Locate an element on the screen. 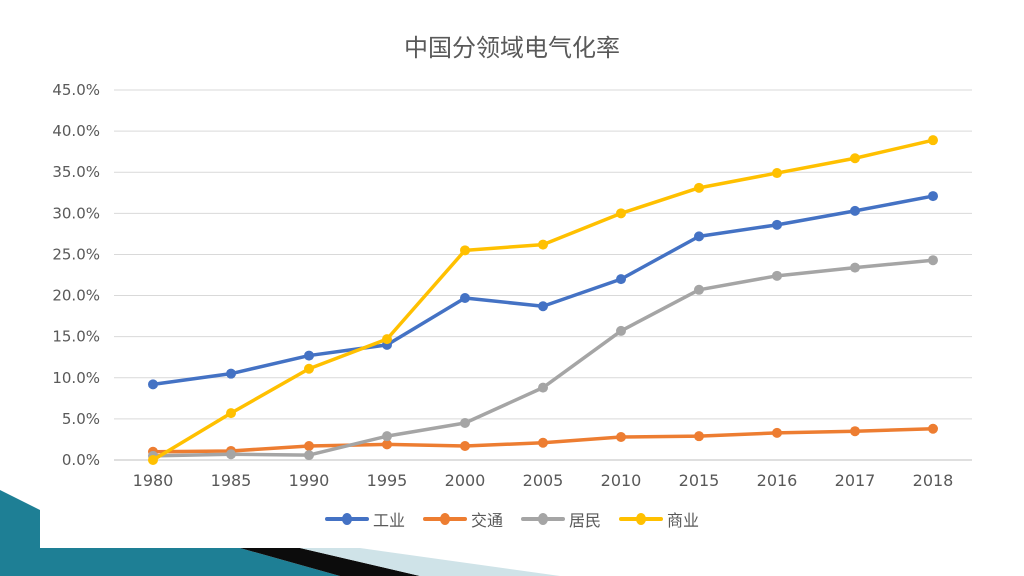  y-tick-label: 20.0% is located at coordinates (76, 296).